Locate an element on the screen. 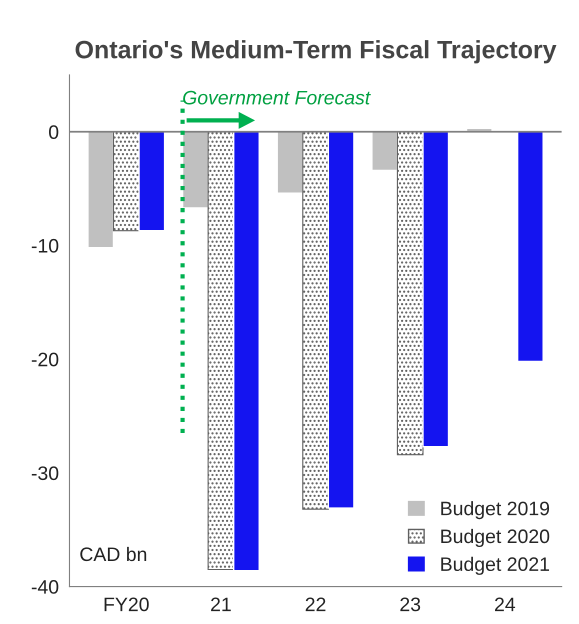 This screenshot has width=579, height=624. y-tick-label: -20 is located at coordinates (45, 359).